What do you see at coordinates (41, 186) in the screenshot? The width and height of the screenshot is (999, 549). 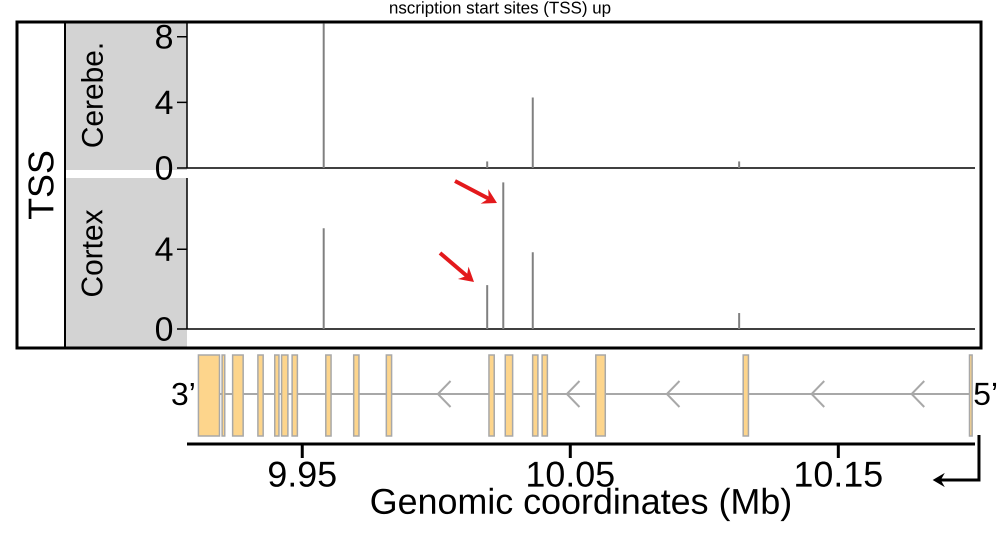 I see `text: TSS` at bounding box center [41, 186].